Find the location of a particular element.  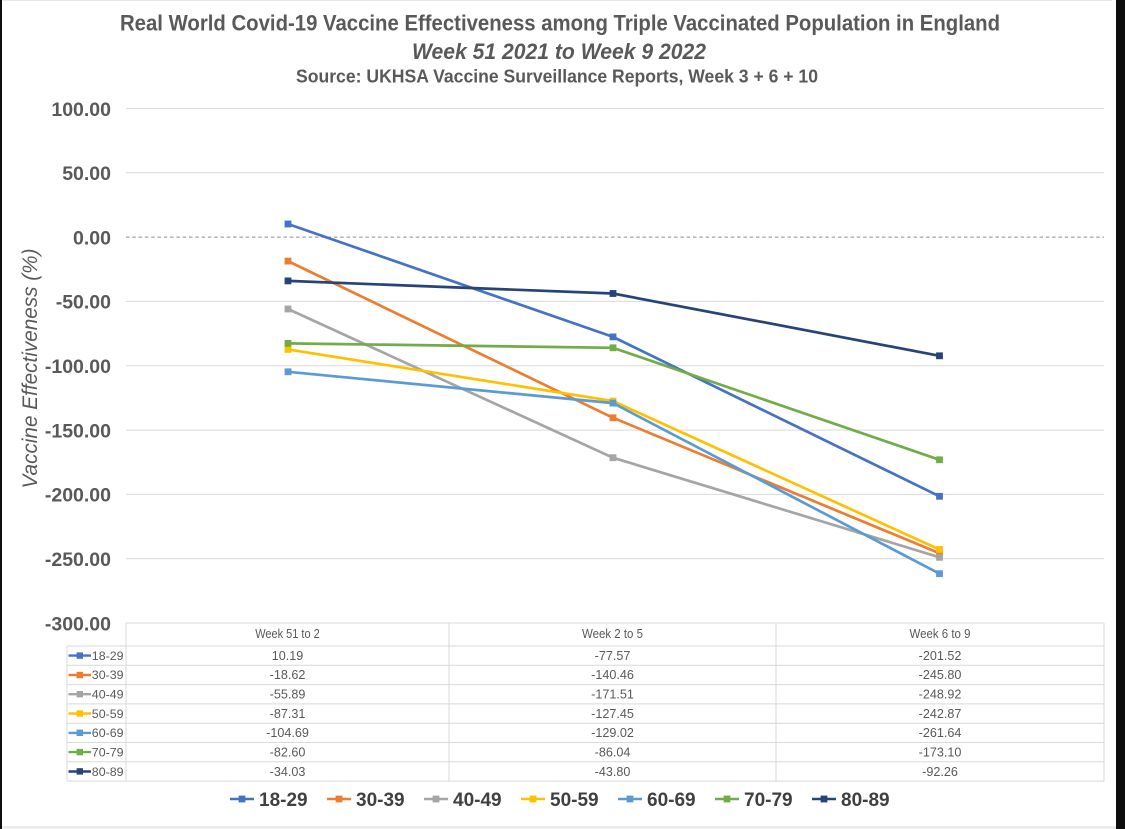

svg-text: -55.89 is located at coordinates (288, 695).